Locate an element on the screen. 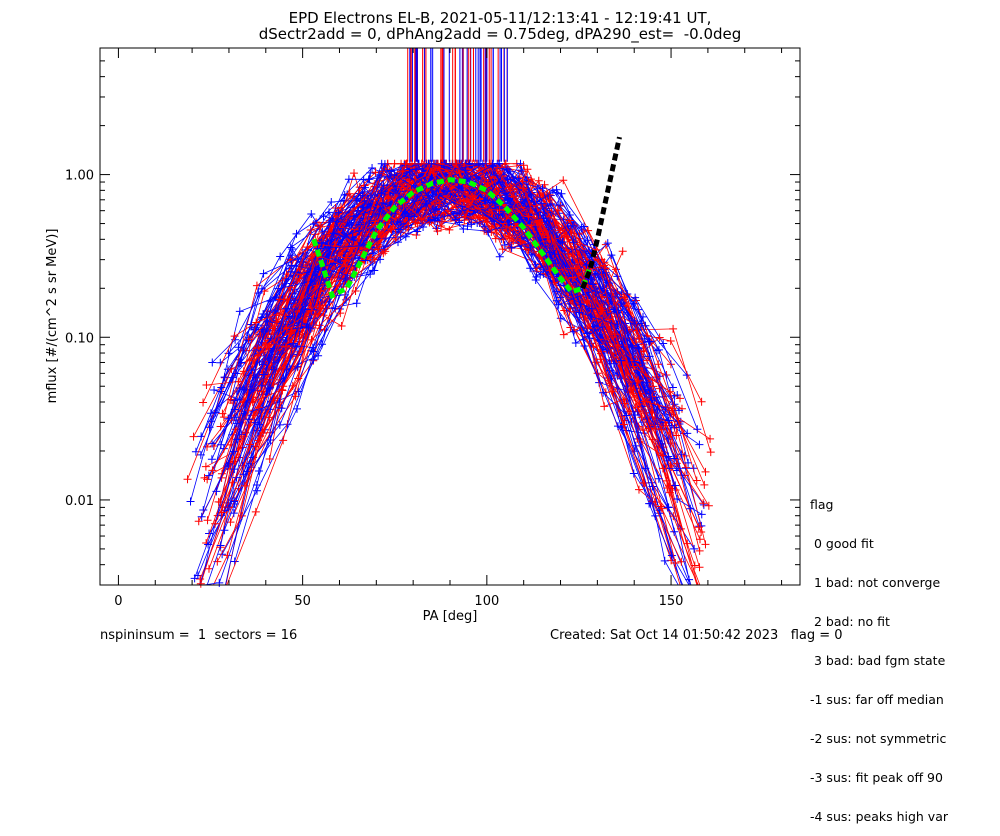 Image resolution: width=1000 pixels, height=836 pixels. legend-item: -1 sus: far off median is located at coordinates (877, 699).